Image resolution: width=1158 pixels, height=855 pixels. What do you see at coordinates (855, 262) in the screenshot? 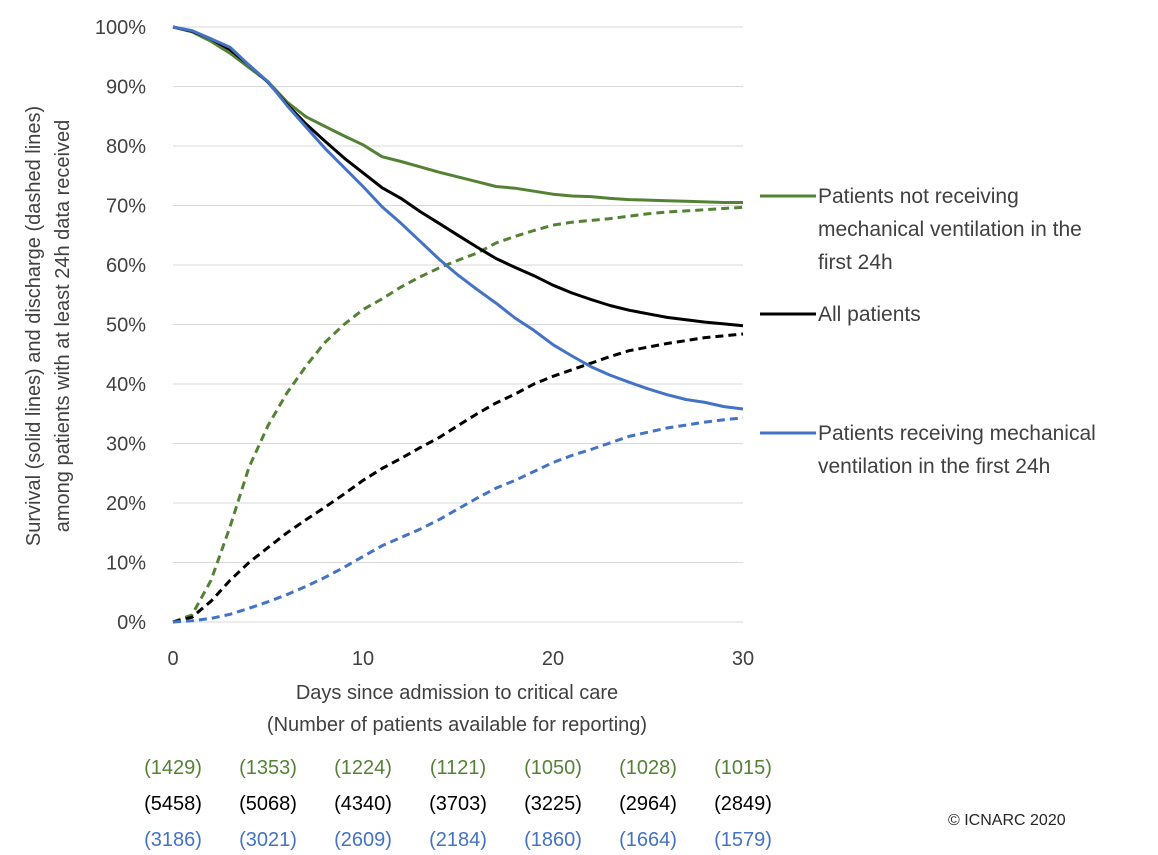
I see `legend-label: first 24h` at bounding box center [855, 262].